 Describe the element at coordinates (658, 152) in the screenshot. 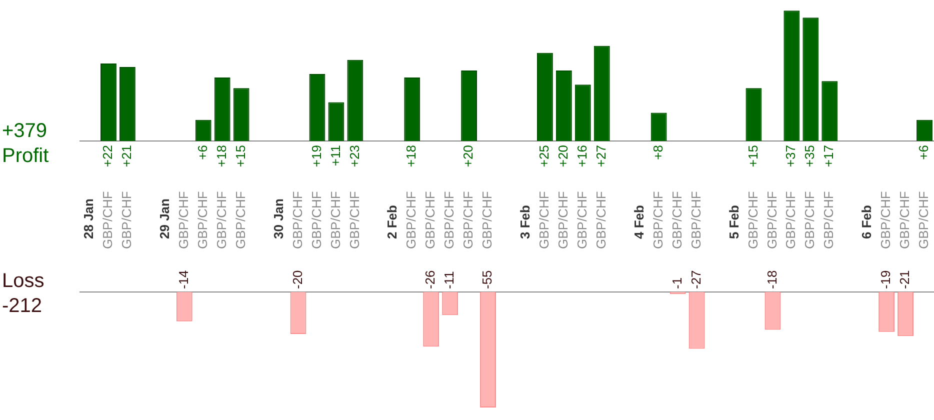

I see `data-label: +8` at that location.